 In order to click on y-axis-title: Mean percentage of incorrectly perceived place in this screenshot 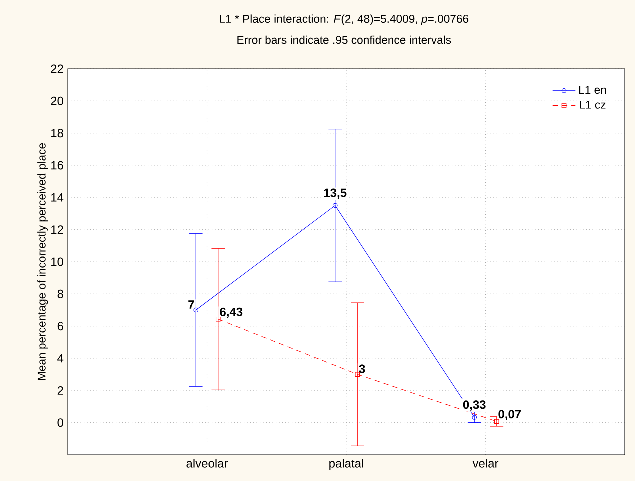, I will do `click(43, 261)`.